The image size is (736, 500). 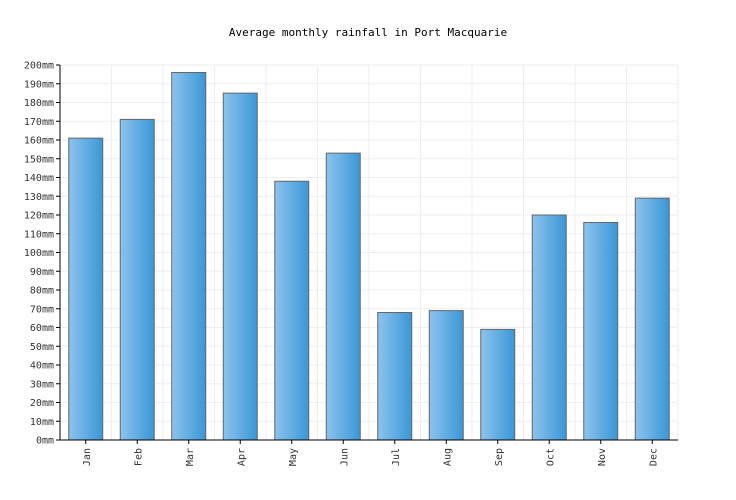 What do you see at coordinates (42, 422) in the screenshot?
I see `y-tick-label: 10mm` at bounding box center [42, 422].